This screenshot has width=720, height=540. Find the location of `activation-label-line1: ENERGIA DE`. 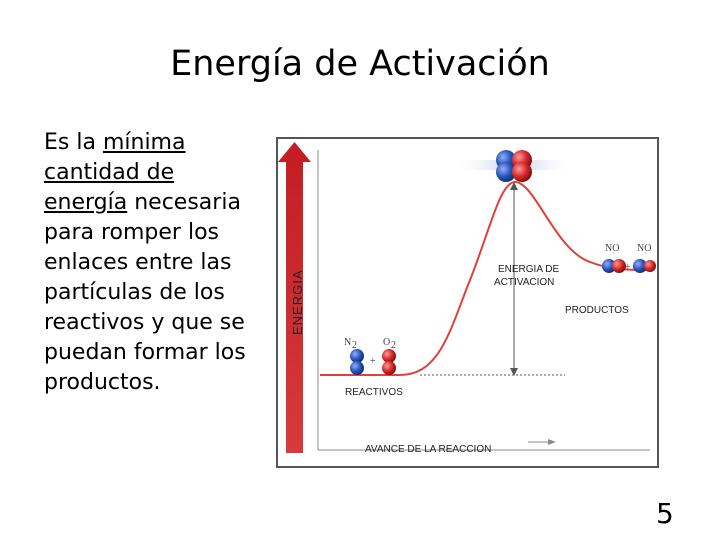

activation-label-line1: ENERGIA DE is located at coordinates (528, 269).